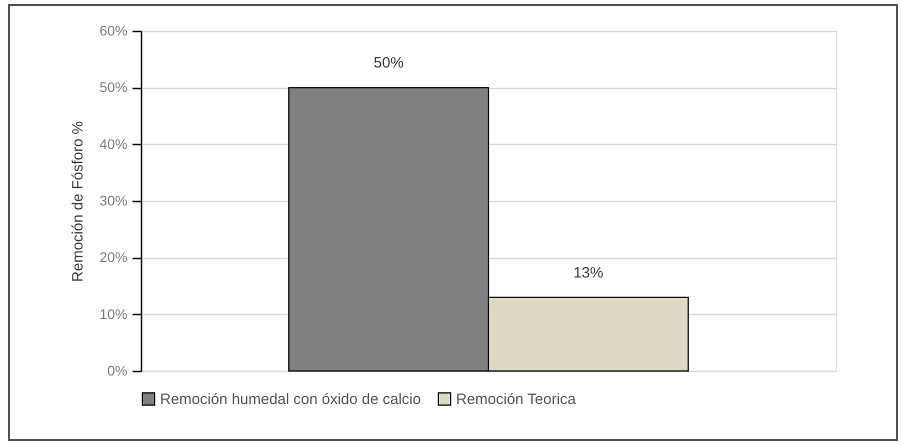  Describe the element at coordinates (113, 200) in the screenshot. I see `y-tick-label: 30%` at that location.